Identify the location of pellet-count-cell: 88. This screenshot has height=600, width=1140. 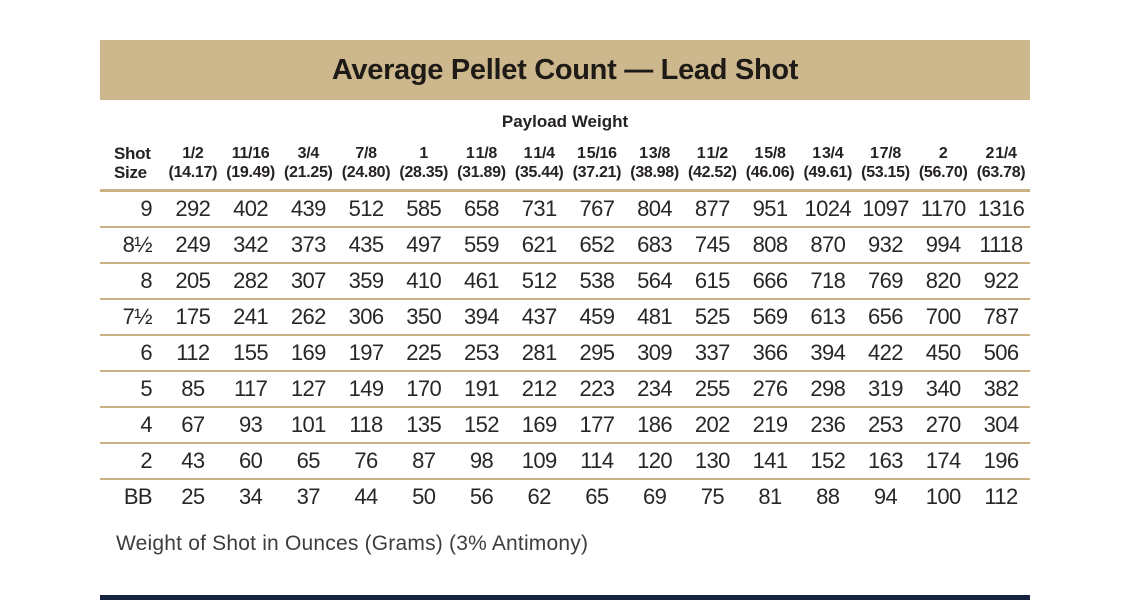
(828, 496).